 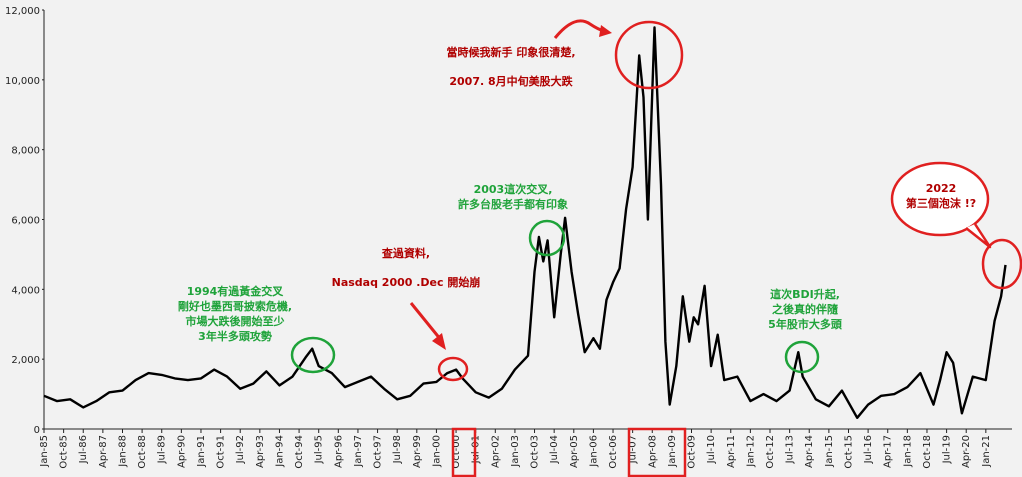 I want to click on highlight-box-jul07-apr08, so click(x=657, y=452).